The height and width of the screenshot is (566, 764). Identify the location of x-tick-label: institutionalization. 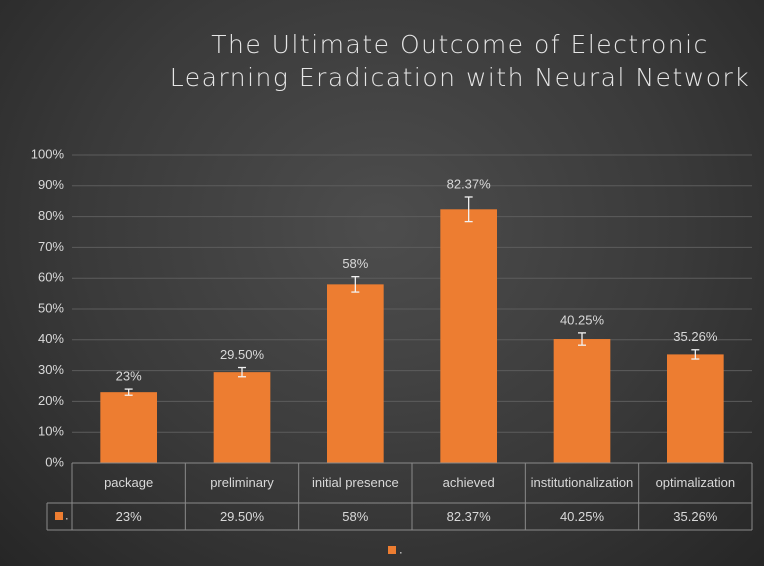
(582, 482).